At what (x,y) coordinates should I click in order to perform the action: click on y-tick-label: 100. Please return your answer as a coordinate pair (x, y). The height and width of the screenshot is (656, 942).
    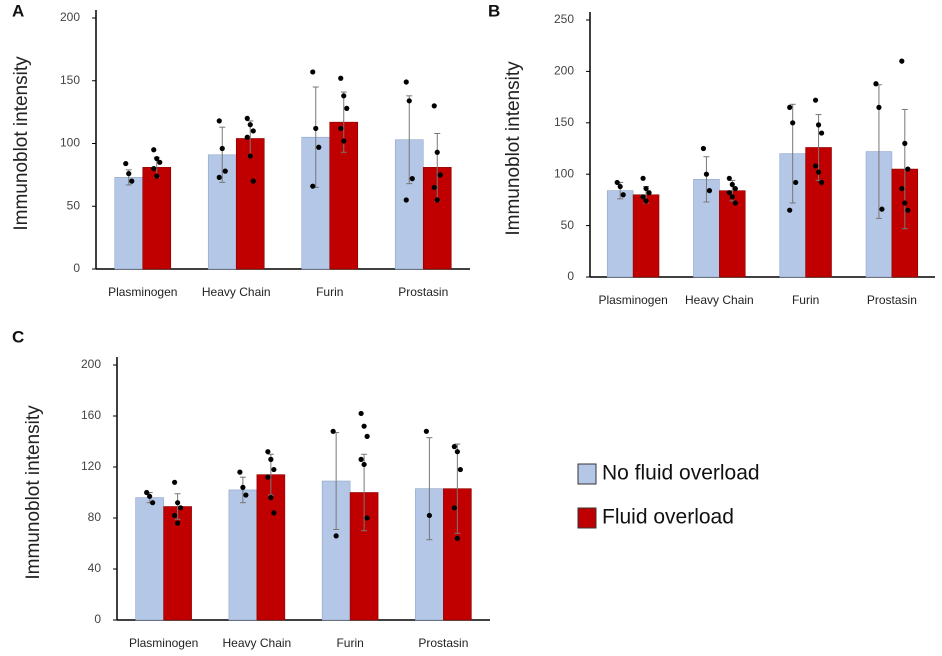
    Looking at the image, I should click on (70, 143).